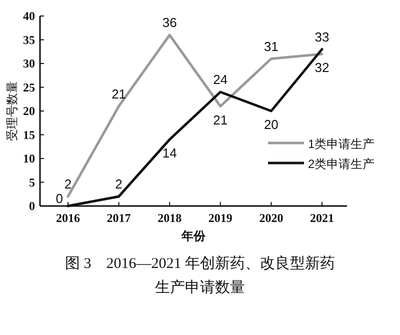 Image resolution: width=400 pixels, height=335 pixels. What do you see at coordinates (12, 111) in the screenshot?
I see `y-axis-title: 受理号数量` at bounding box center [12, 111].